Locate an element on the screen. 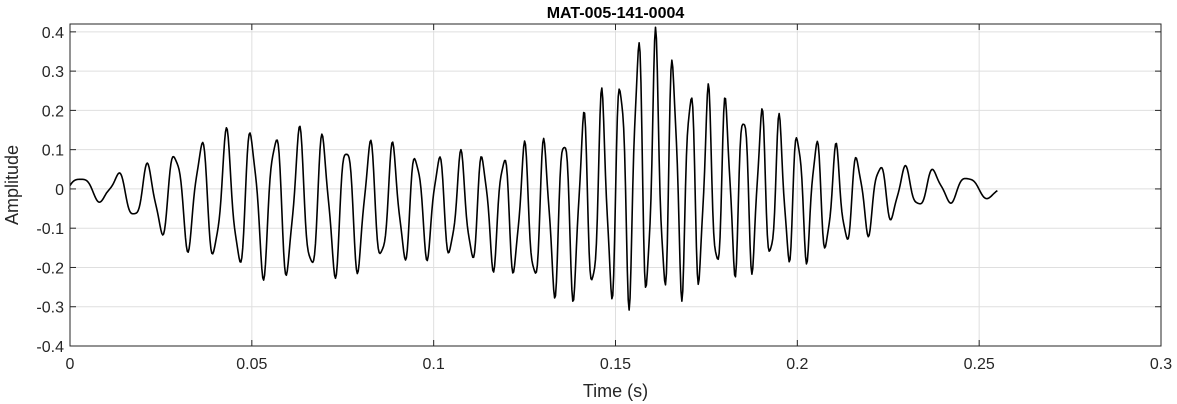 This screenshot has width=1177, height=404. y-tick-label: -0.3 is located at coordinates (50, 308).